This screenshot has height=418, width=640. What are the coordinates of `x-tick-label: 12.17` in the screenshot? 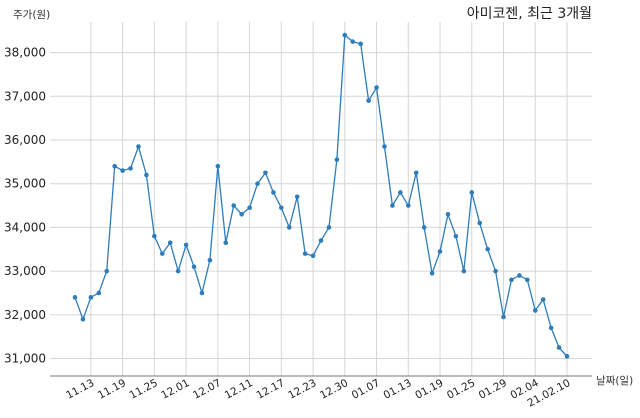 It's located at (271, 389).